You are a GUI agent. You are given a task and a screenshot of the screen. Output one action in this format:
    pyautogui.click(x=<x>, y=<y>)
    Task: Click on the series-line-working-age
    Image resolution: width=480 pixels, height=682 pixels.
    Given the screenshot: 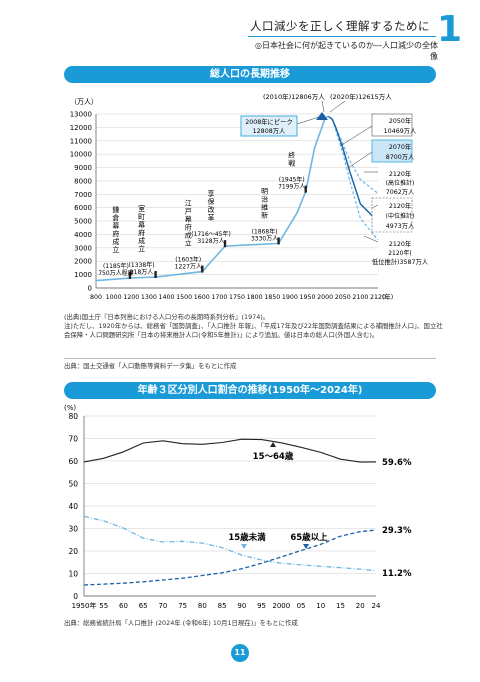 What is the action you would take?
    pyautogui.click(x=230, y=450)
    